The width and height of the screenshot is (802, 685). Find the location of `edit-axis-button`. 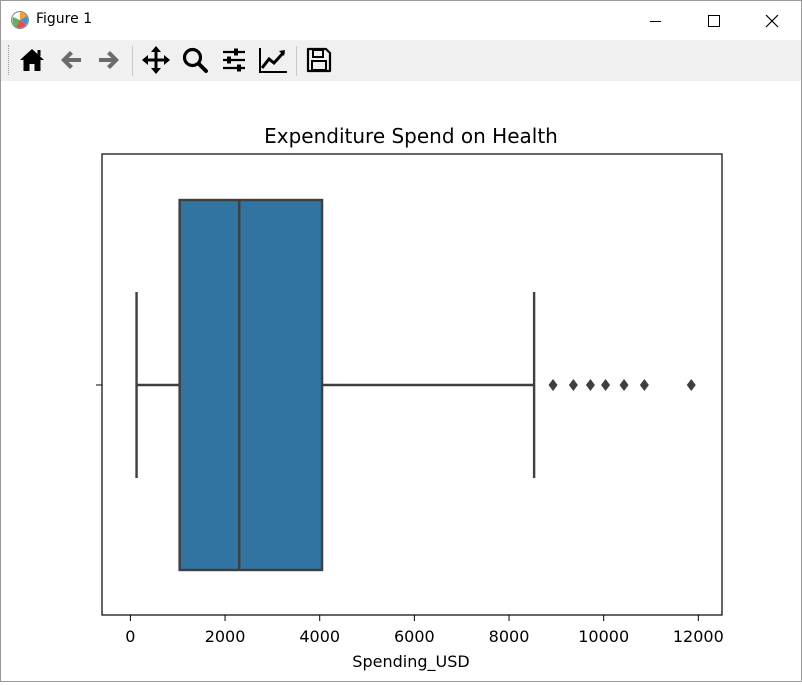

edit-axis-button is located at coordinates (273, 60).